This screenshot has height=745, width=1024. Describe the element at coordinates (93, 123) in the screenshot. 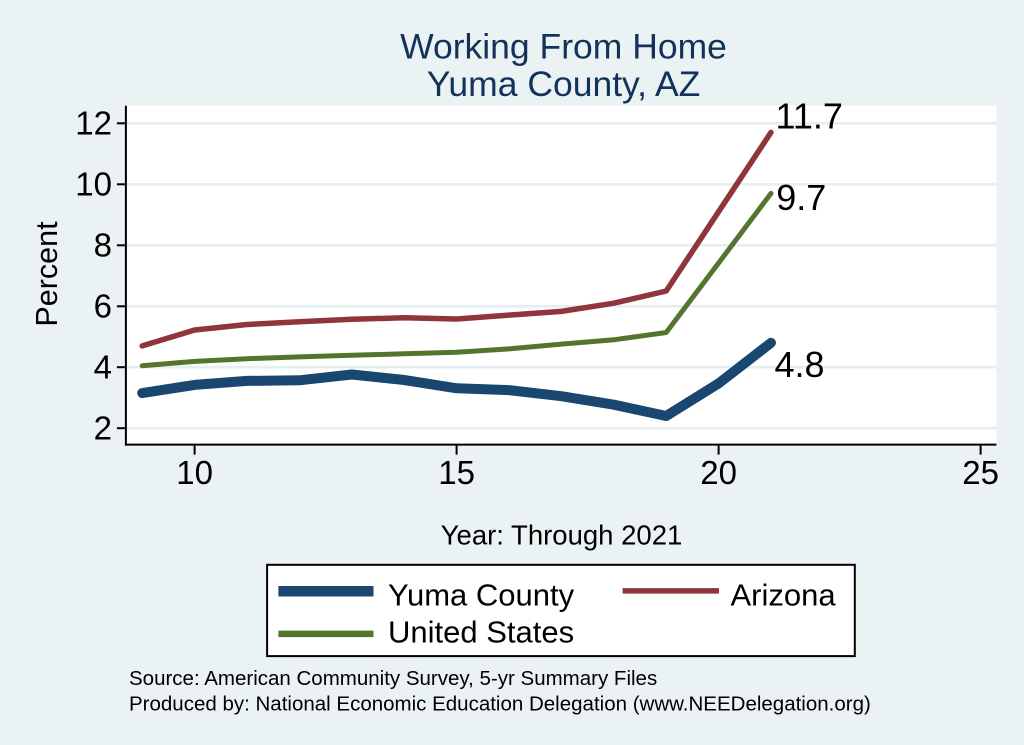

I see `svg-text: 12` at that location.